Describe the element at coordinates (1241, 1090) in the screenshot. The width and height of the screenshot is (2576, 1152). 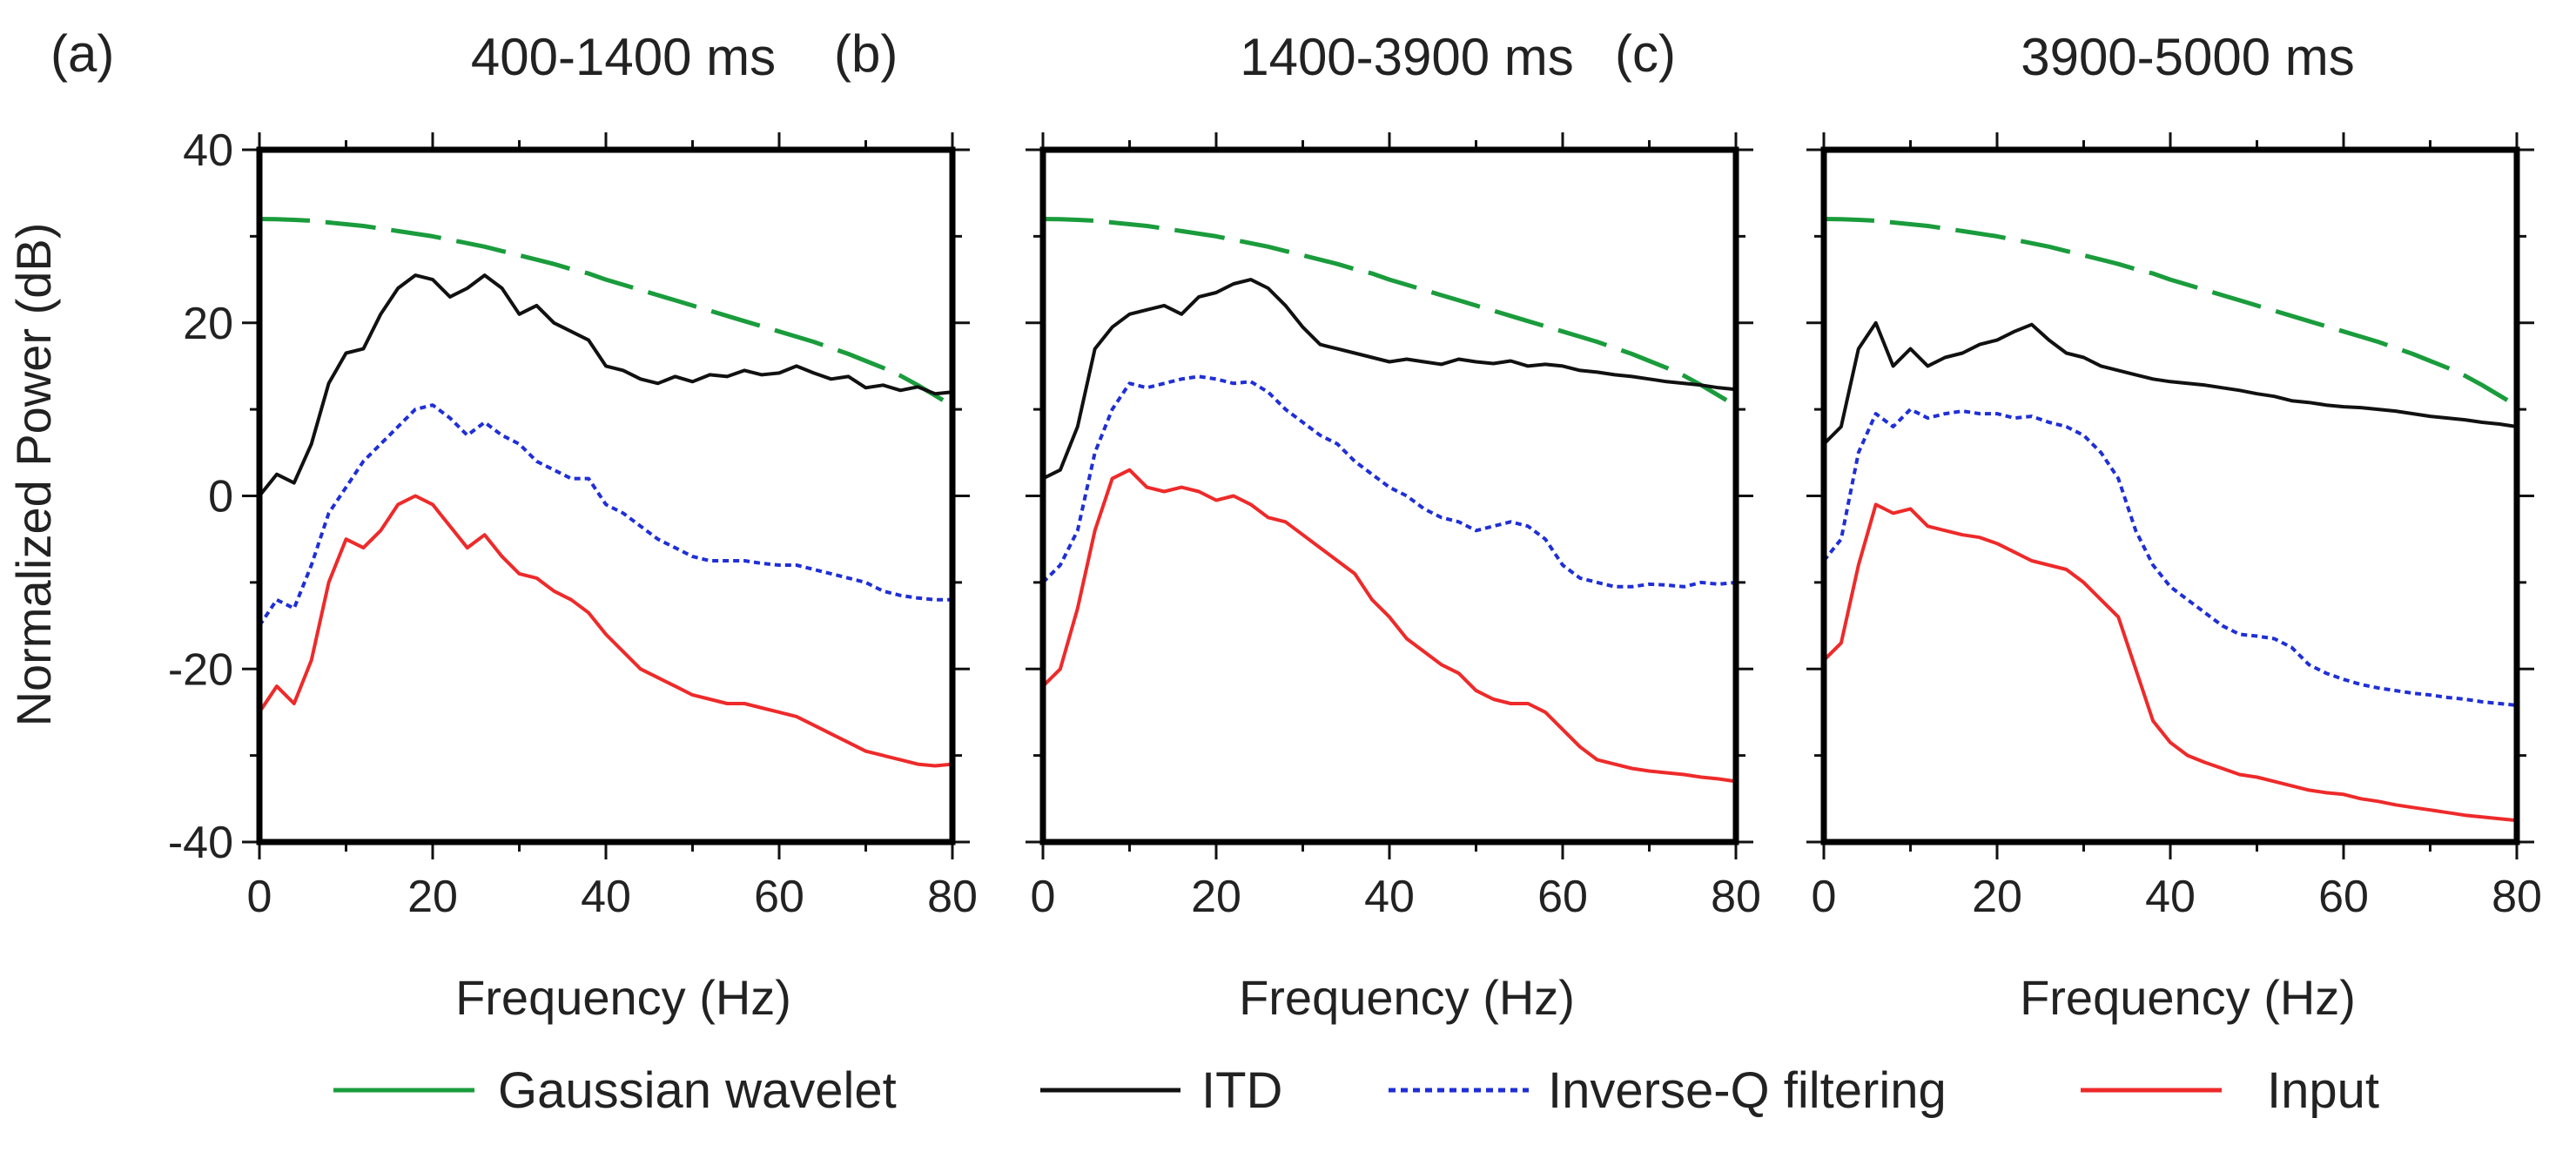
I see `legend-label-itd: ITD` at that location.